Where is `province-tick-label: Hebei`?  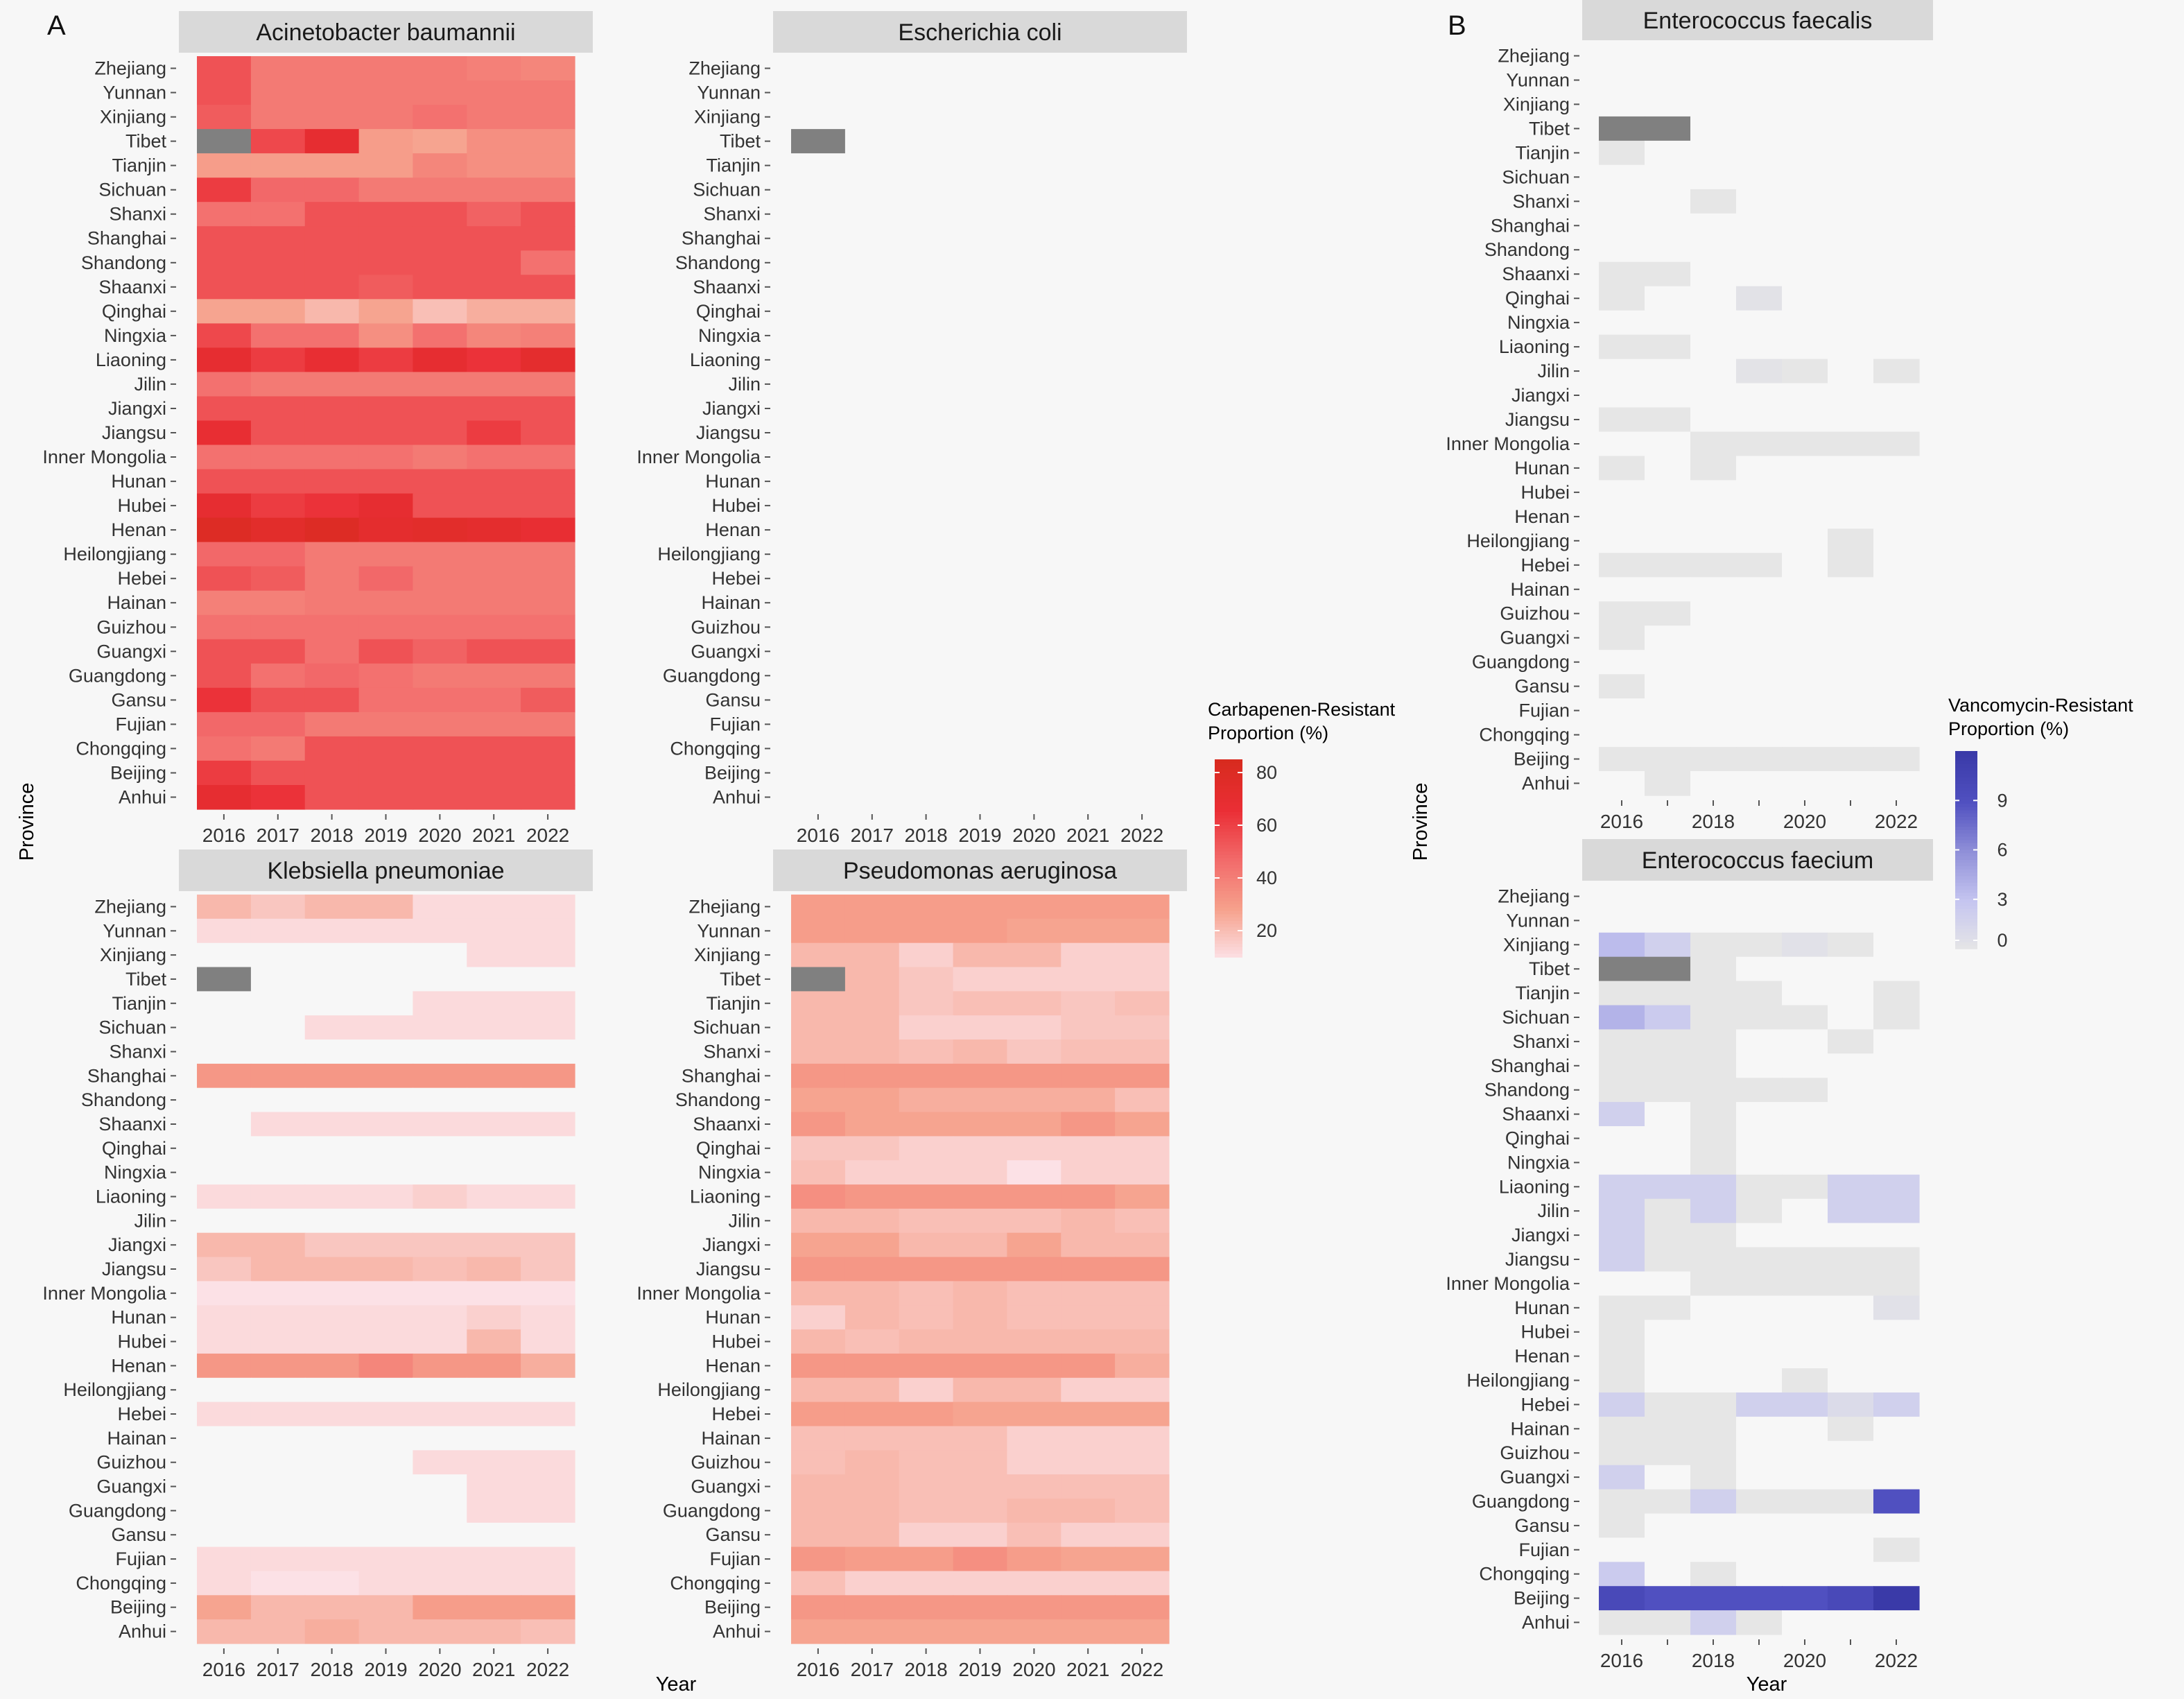
province-tick-label: Hebei is located at coordinates (141, 578).